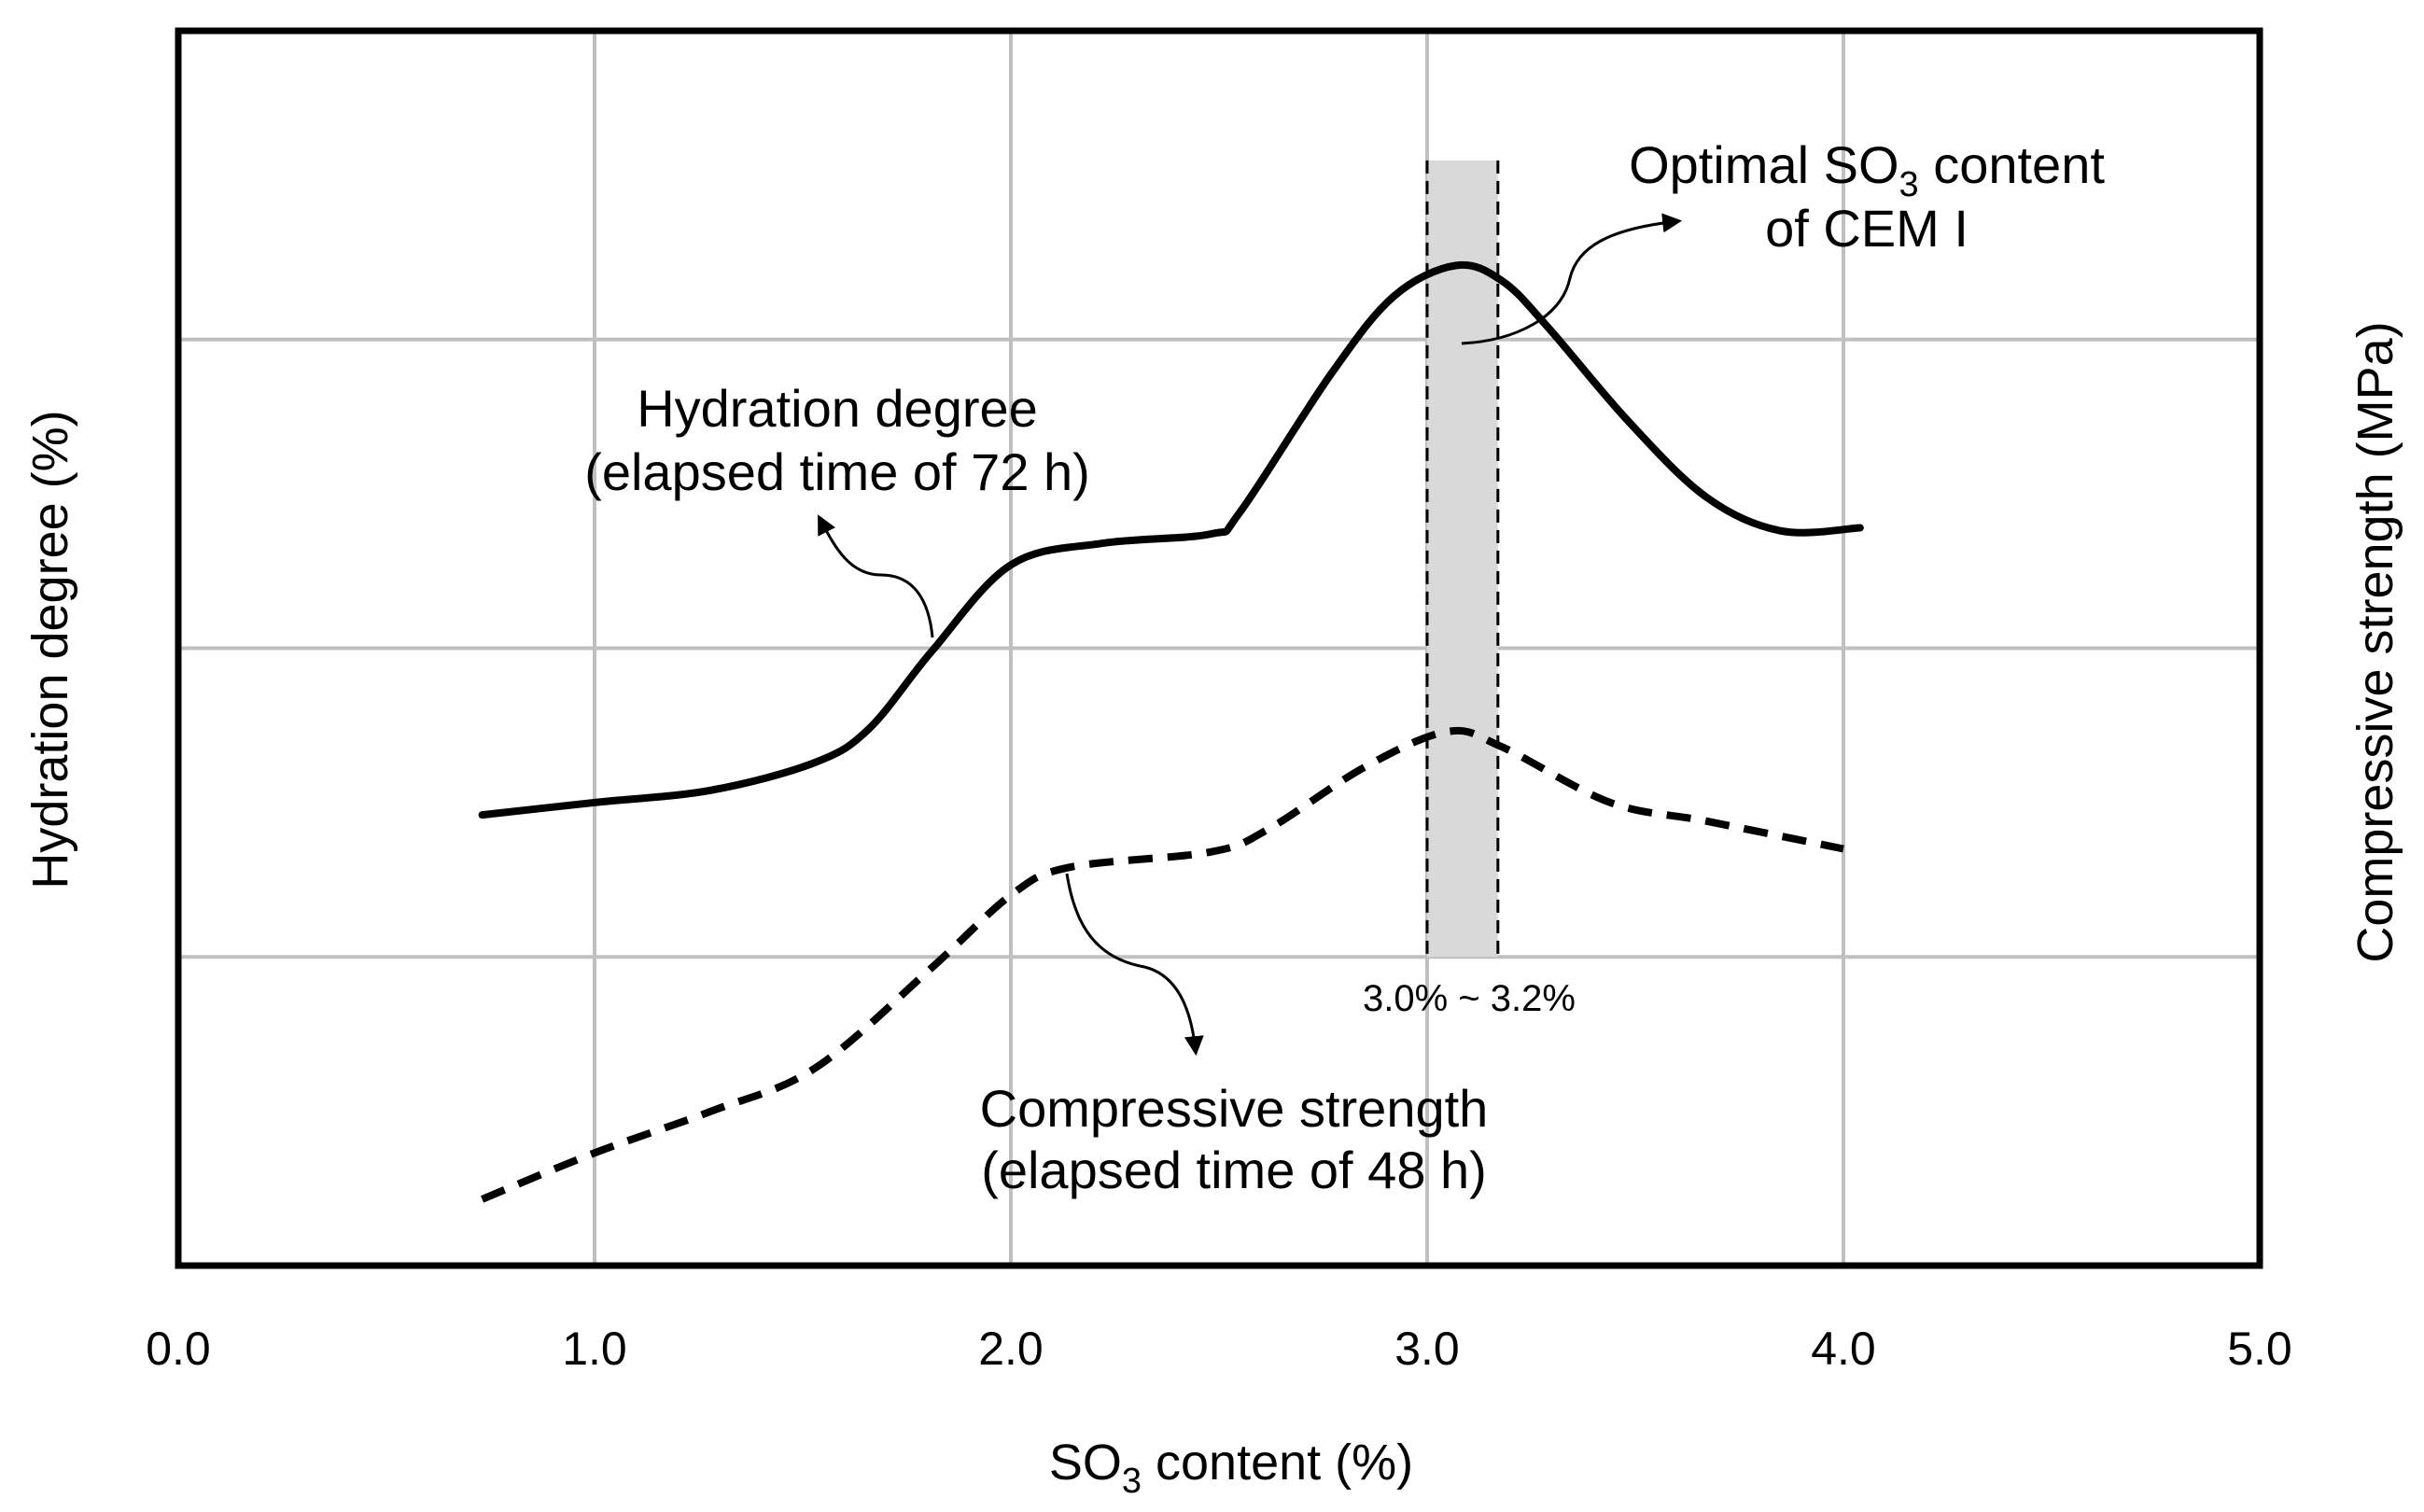 This screenshot has width=2424, height=1512. I want to click on optimal-label-line1: Optimal SO3 content, so click(1867, 169).